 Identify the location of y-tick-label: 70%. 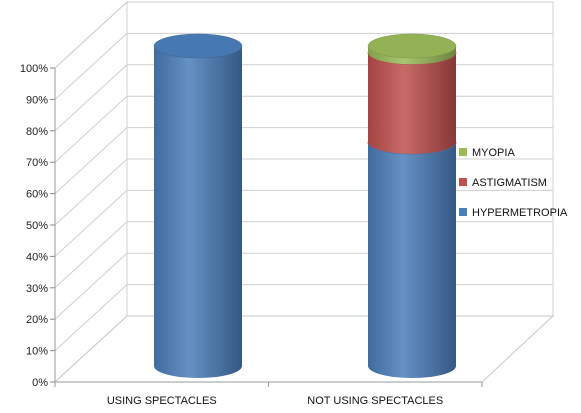
(37, 163).